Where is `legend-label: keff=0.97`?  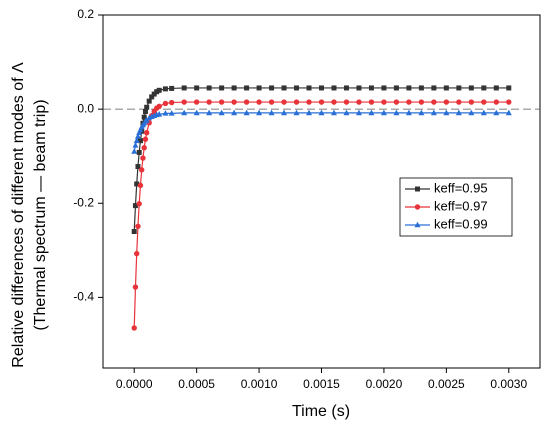 legend-label: keff=0.97 is located at coordinates (461, 205).